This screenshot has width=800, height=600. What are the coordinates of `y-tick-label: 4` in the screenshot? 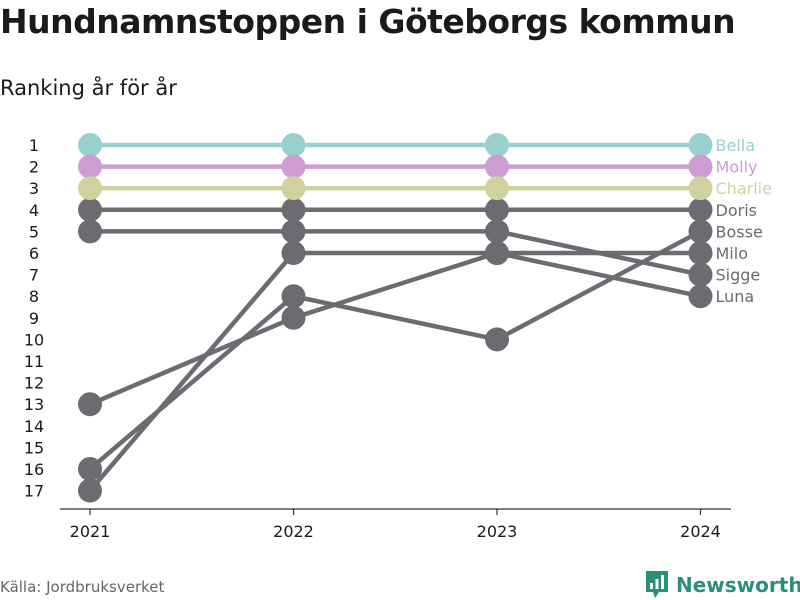 It's located at (34, 210).